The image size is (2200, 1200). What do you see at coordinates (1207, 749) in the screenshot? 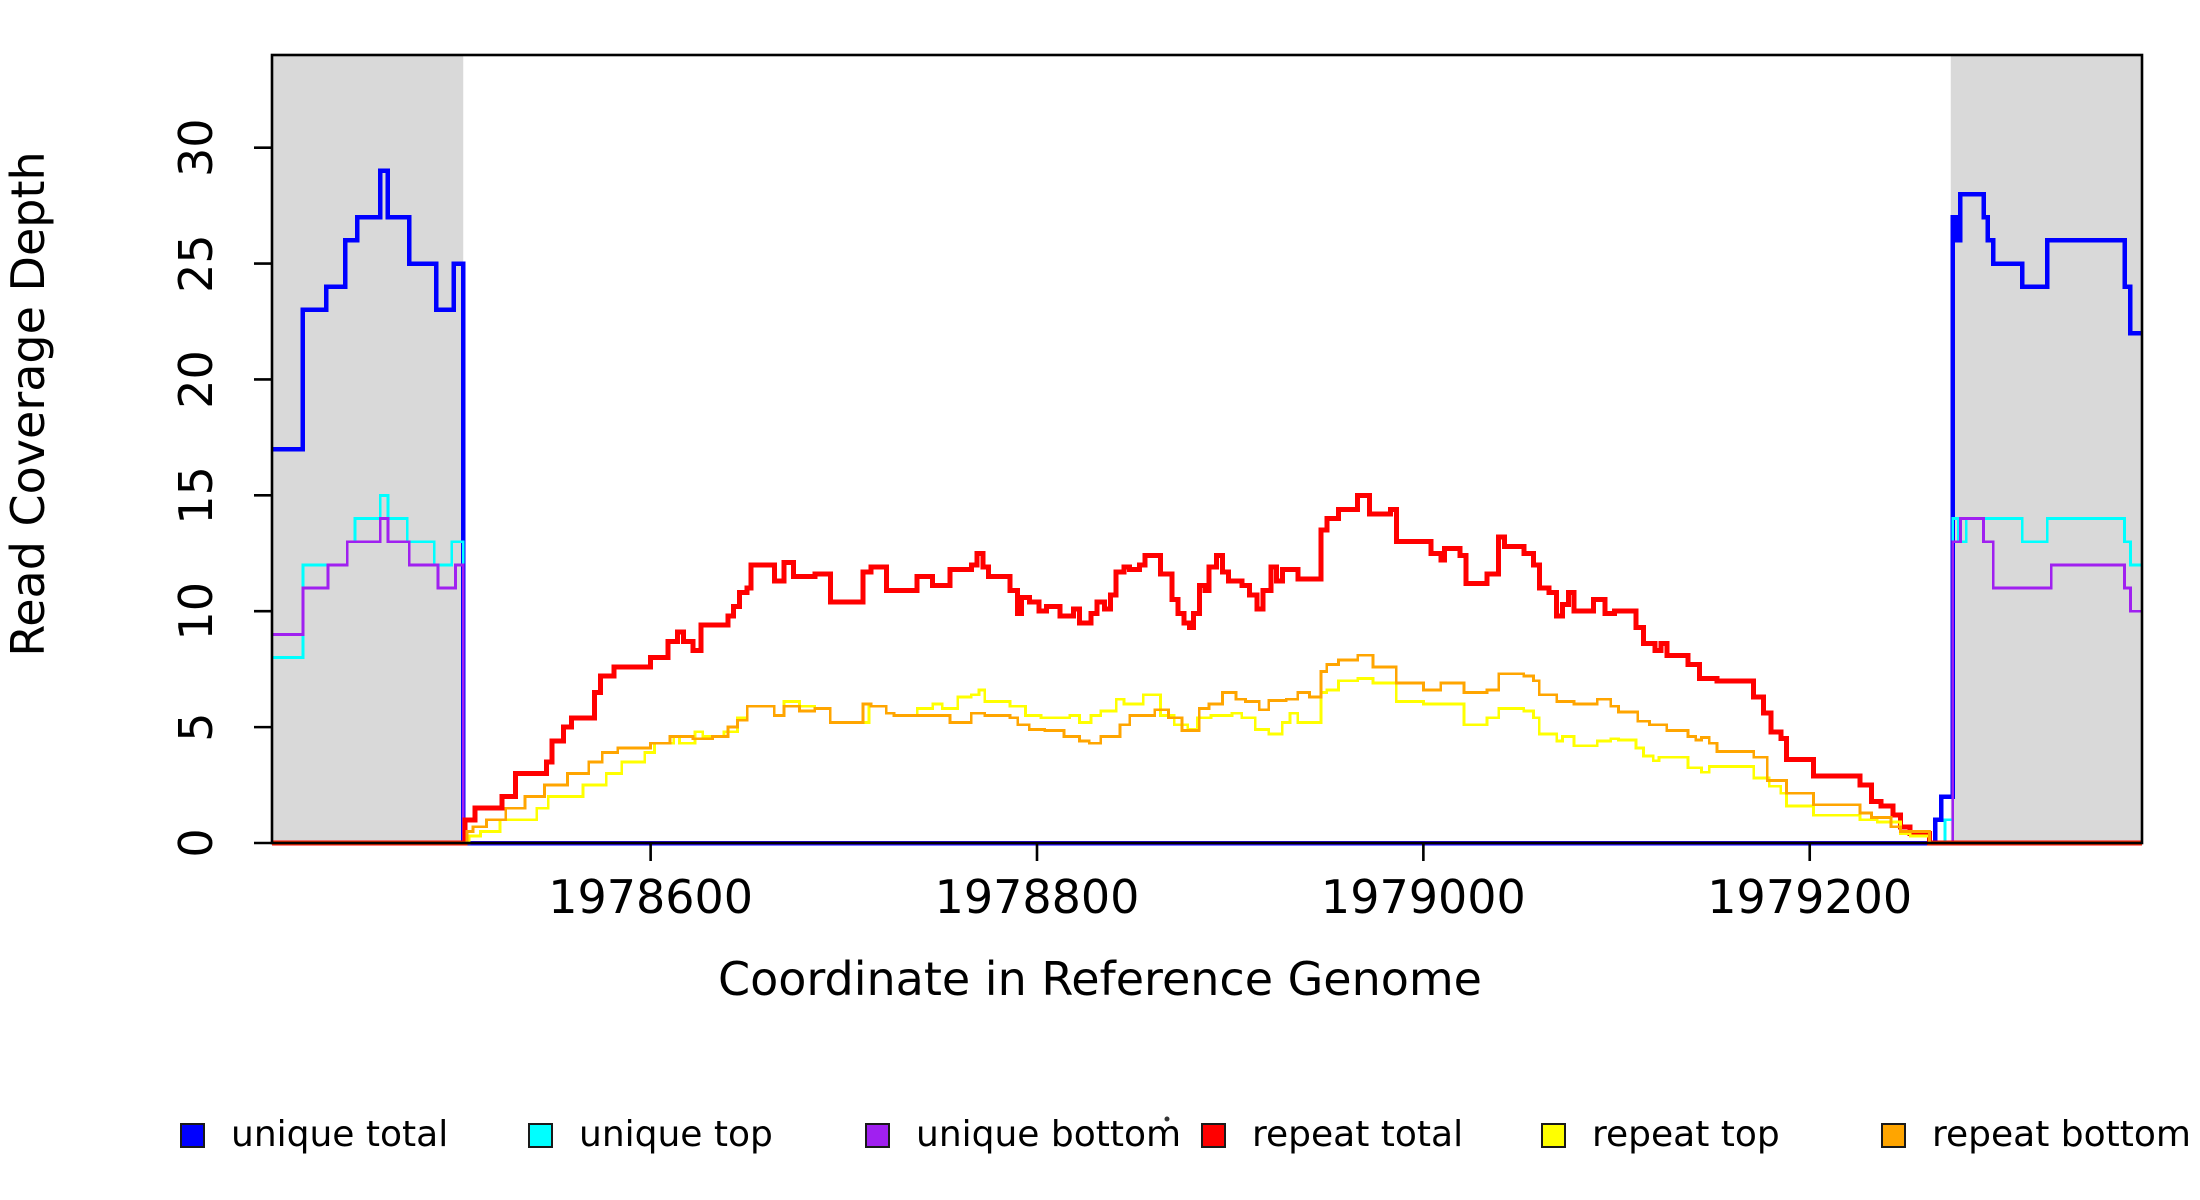
I see `series-line-repeat-bottom` at bounding box center [1207, 749].